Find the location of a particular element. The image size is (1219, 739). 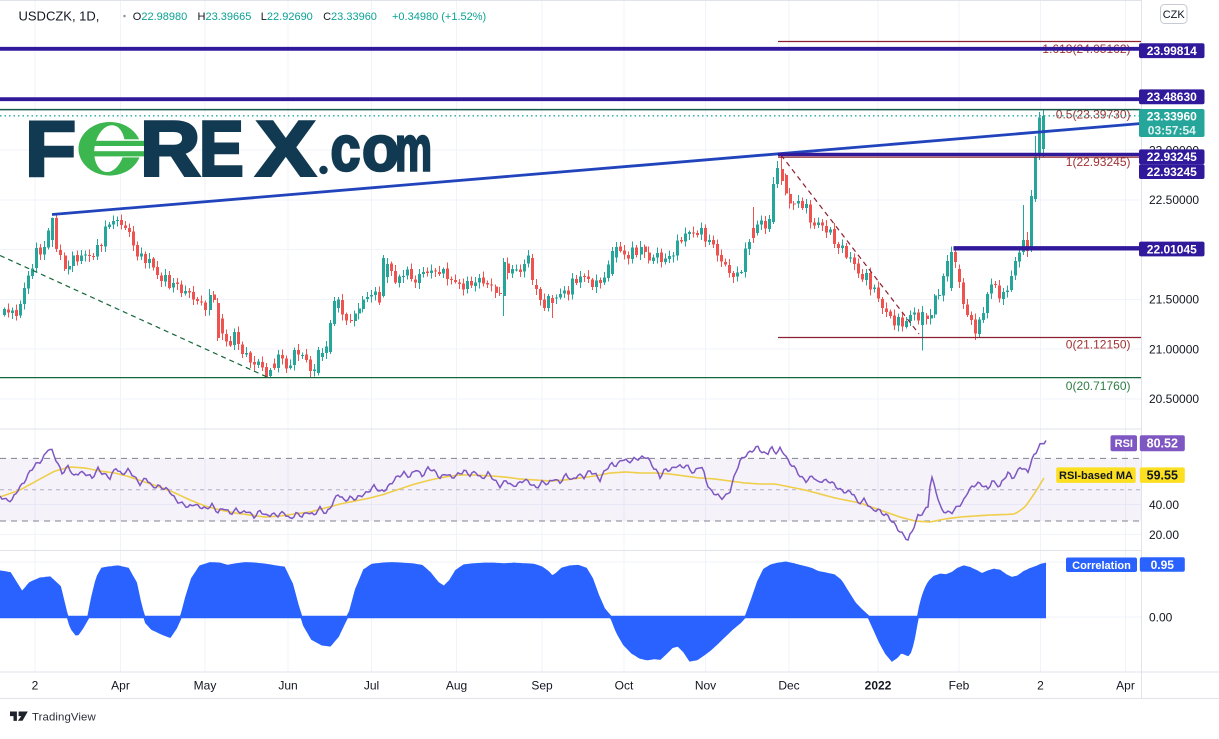

svg-text: X is located at coordinates (285, 148).